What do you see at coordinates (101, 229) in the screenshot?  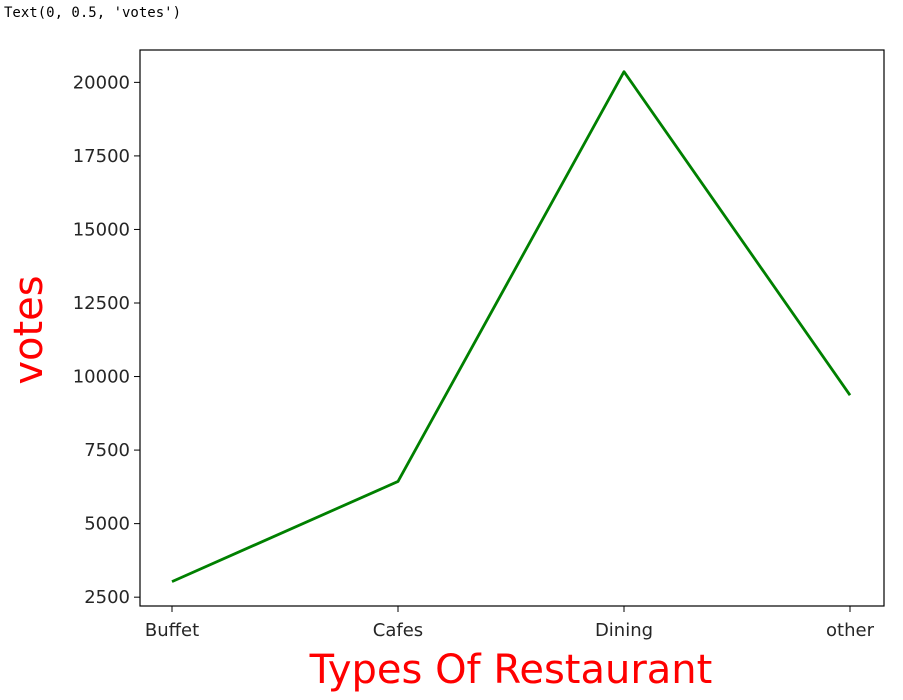 I see `y-tick-label: 15000` at bounding box center [101, 229].